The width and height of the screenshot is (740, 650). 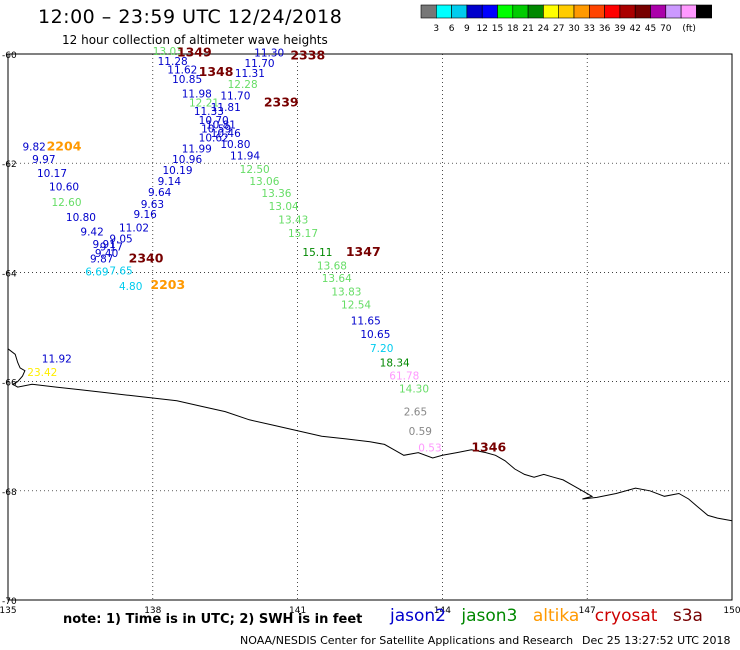 What do you see at coordinates (226, 108) in the screenshot?
I see `wave-height-label: 11.81` at bounding box center [226, 108].